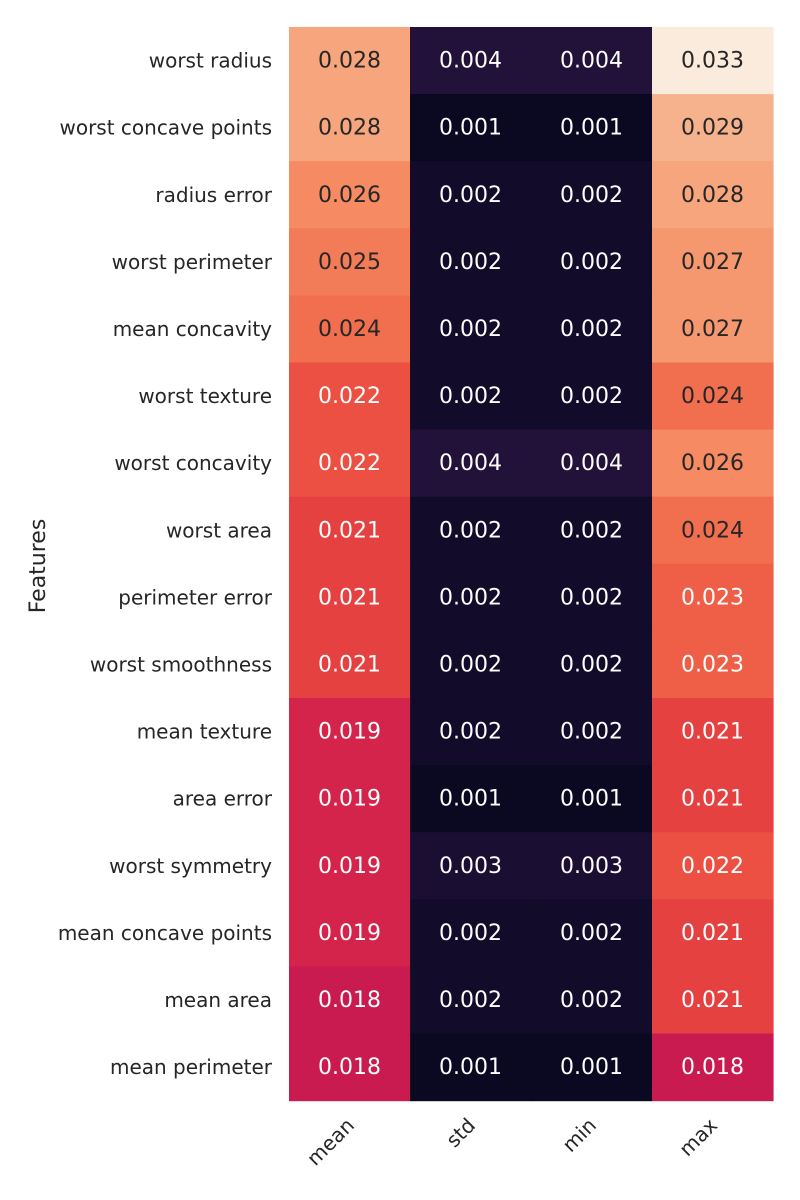 The image size is (800, 1200). Describe the element at coordinates (204, 732) in the screenshot. I see `row-tick-label: mean texture` at that location.